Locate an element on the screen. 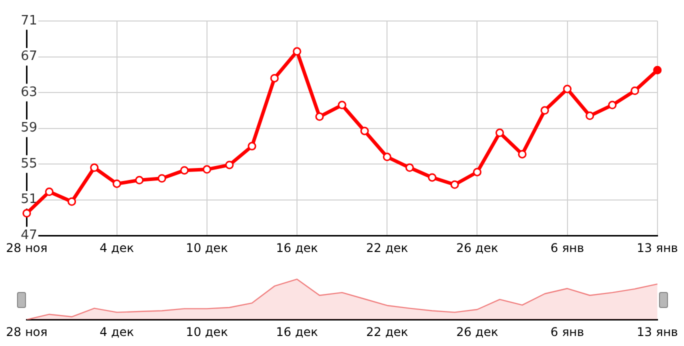  y-tick-label: 63 is located at coordinates (29, 92).